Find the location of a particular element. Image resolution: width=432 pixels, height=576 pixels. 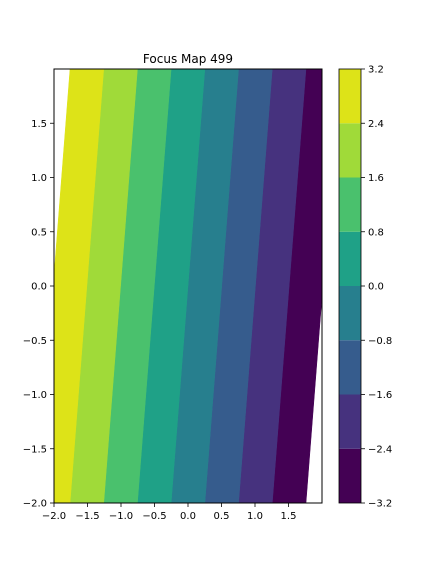

x-tick-label: 1.5 is located at coordinates (289, 516).